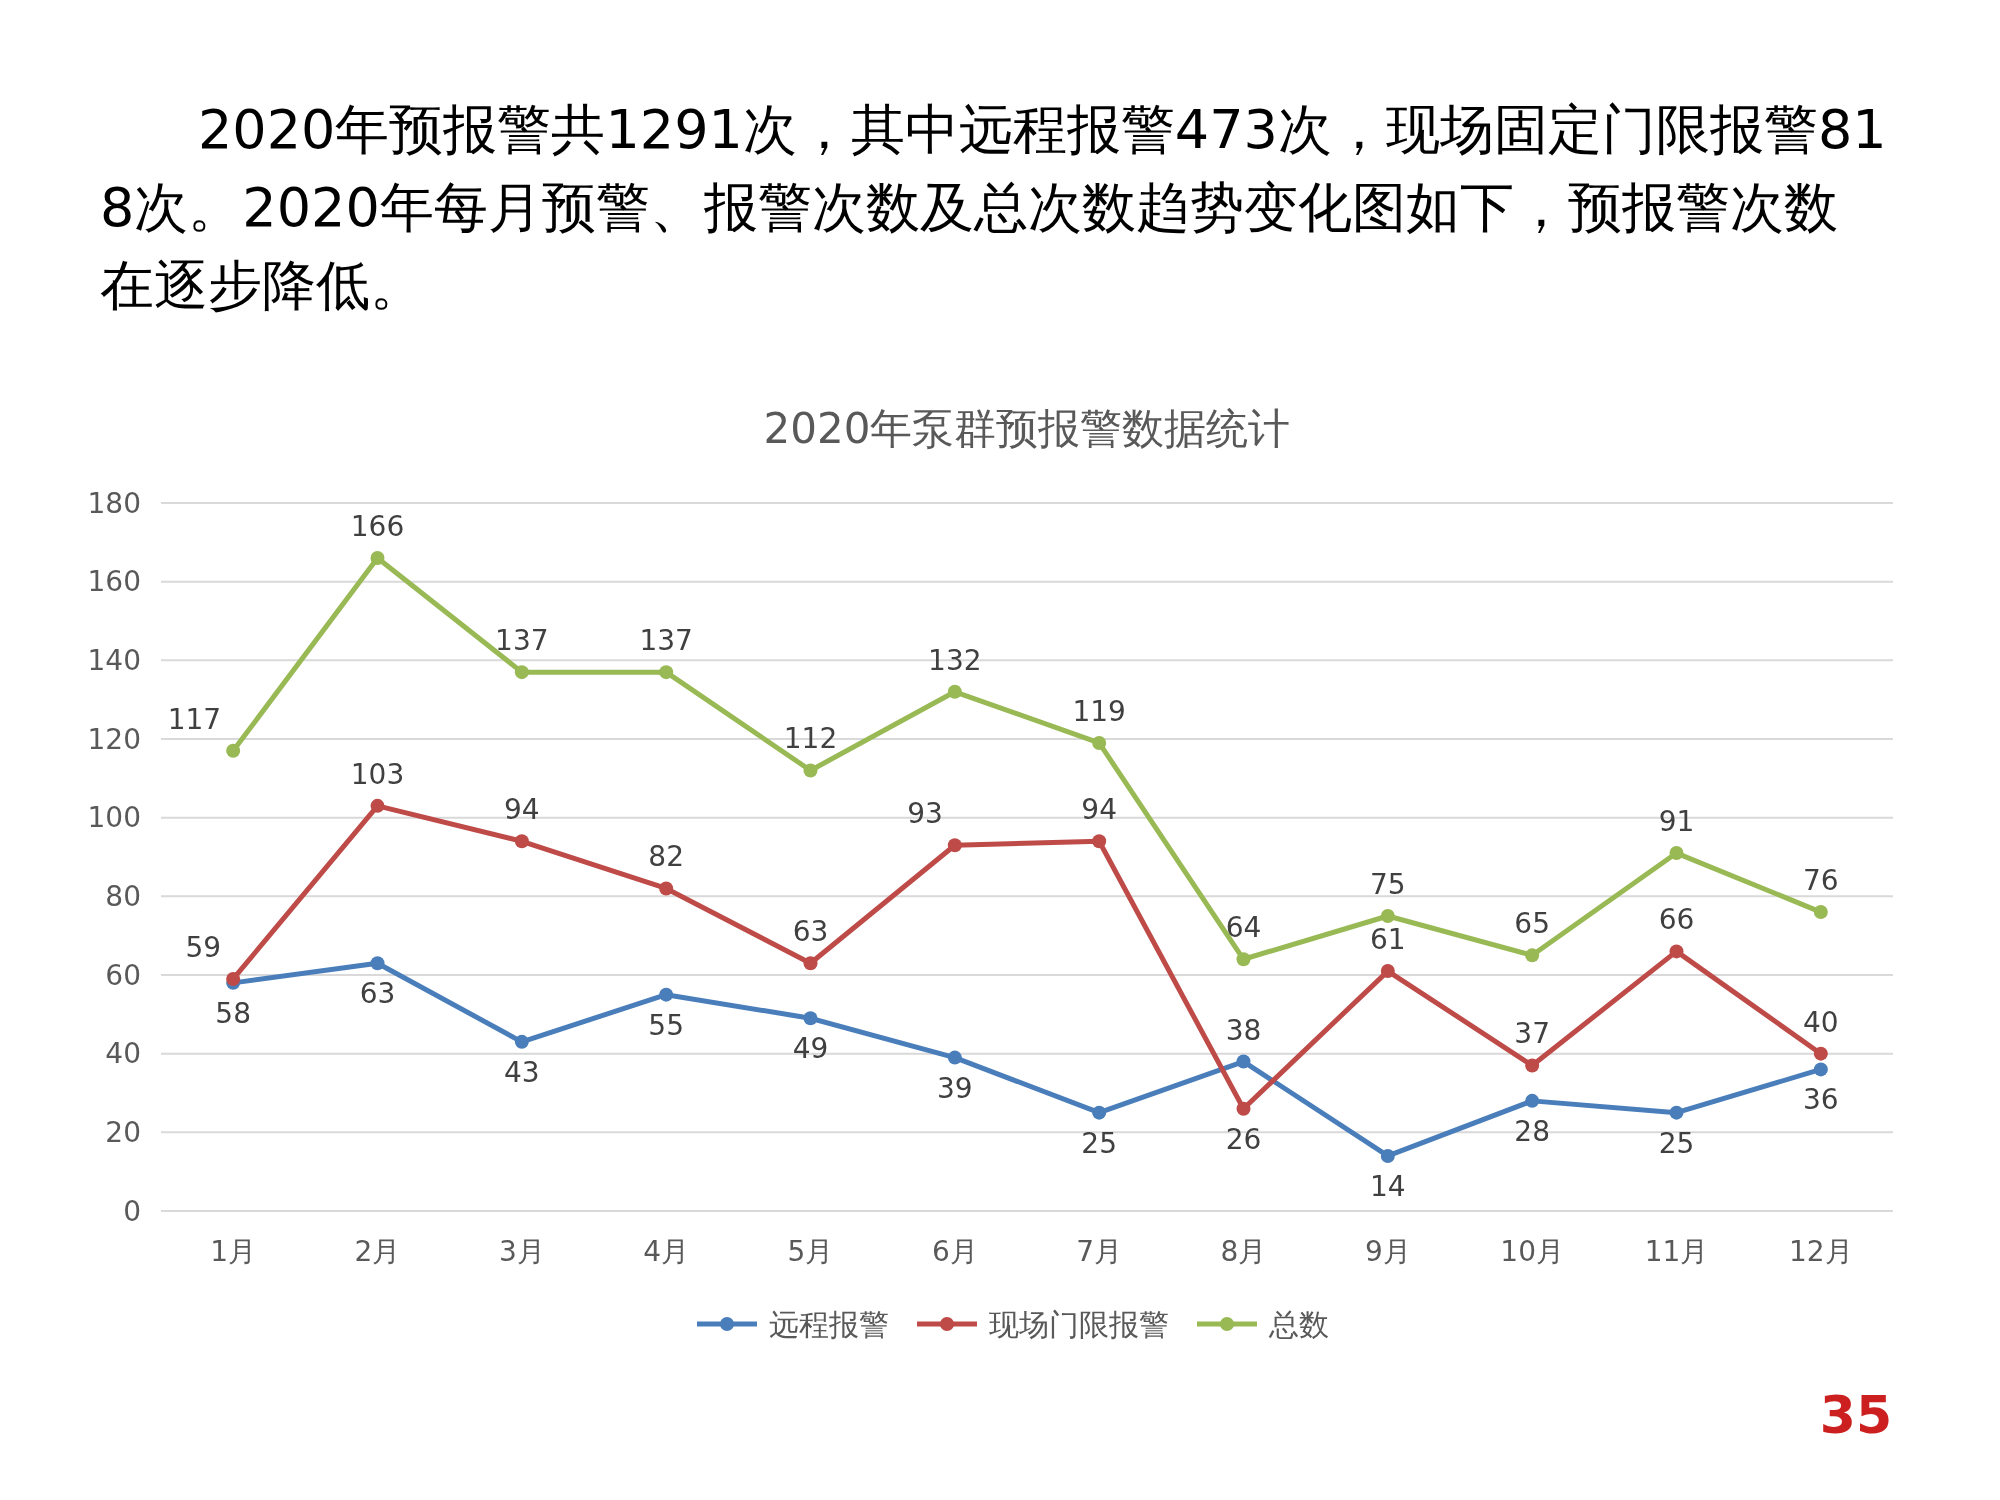  I want to click on legend-label: 远程报警, so click(829, 1324).